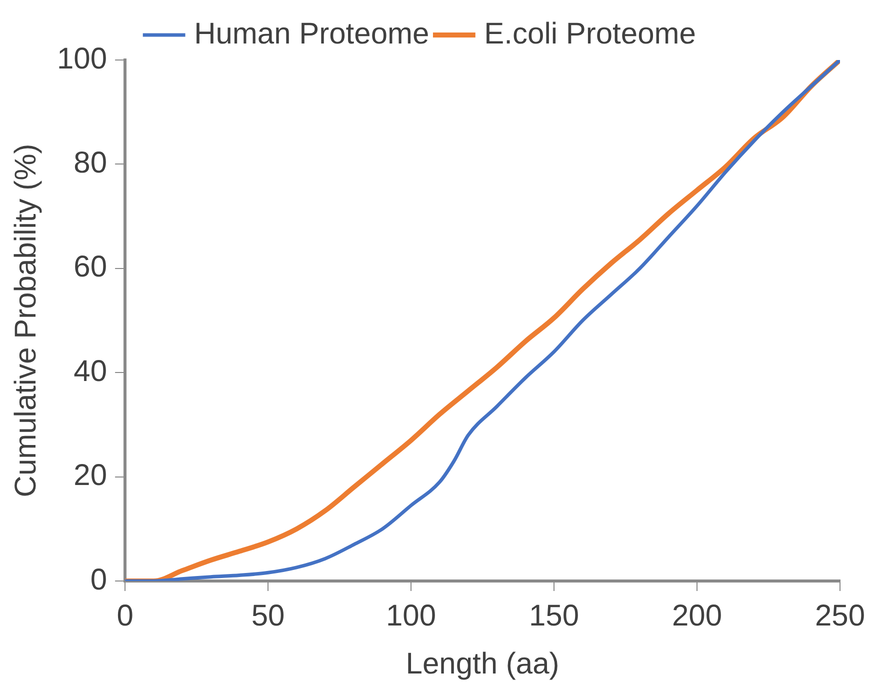  Describe the element at coordinates (840, 615) in the screenshot. I see `x-tick-label: 250` at that location.